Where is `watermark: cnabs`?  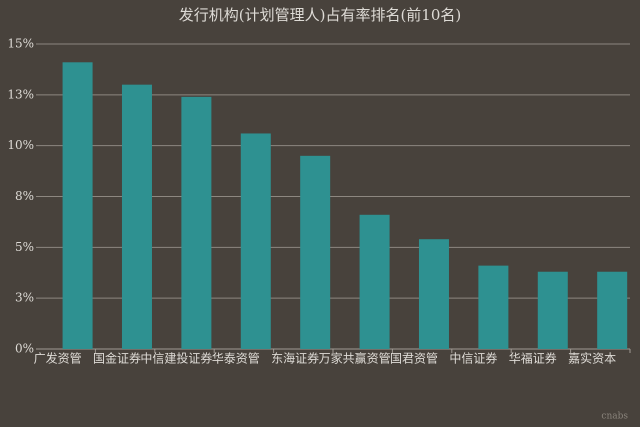 watermark: cnabs is located at coordinates (614, 417).